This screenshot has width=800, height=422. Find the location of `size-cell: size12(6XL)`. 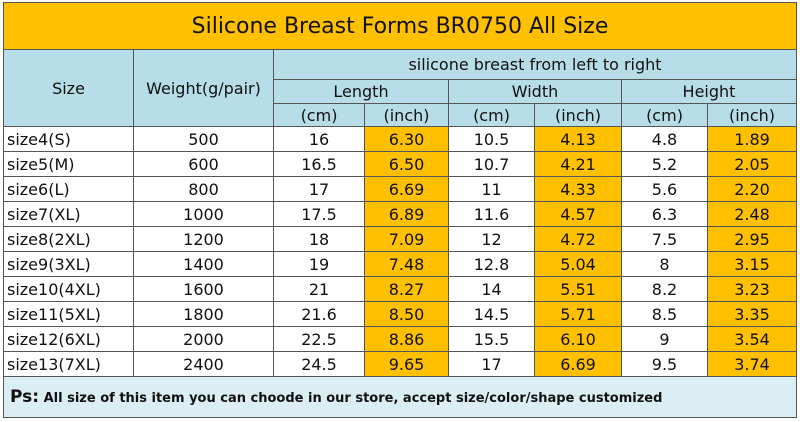

size-cell: size12(6XL) is located at coordinates (68, 339).